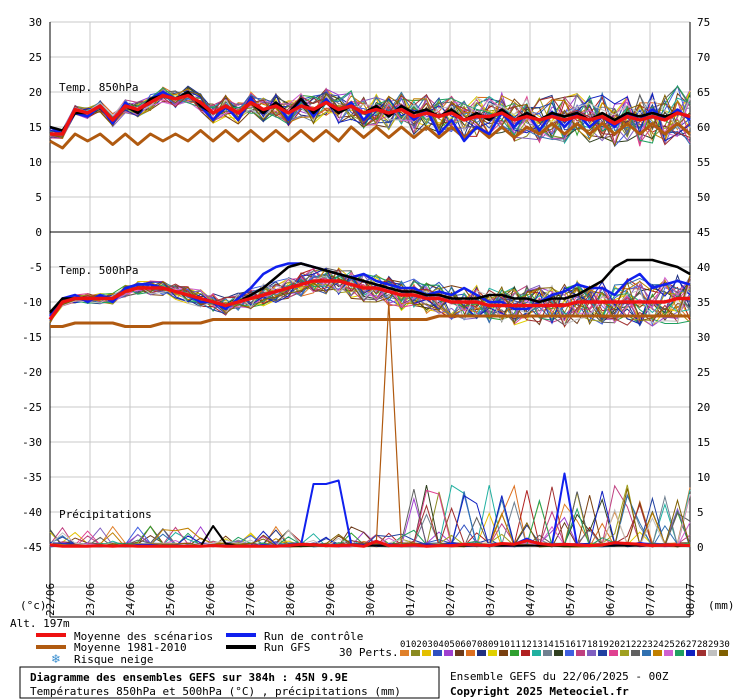  Describe the element at coordinates (703, 232) in the screenshot. I see `right-tick-label: 45` at that location.